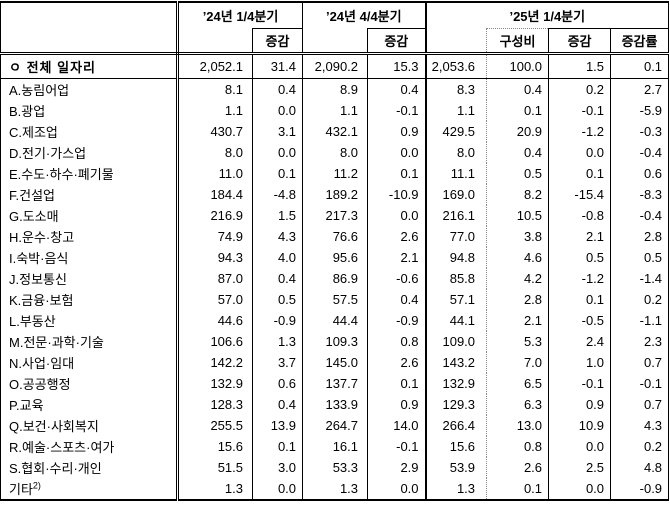 The width and height of the screenshot is (670, 512). What do you see at coordinates (653, 89) in the screenshot?
I see `cell: 2.7` at bounding box center [653, 89].